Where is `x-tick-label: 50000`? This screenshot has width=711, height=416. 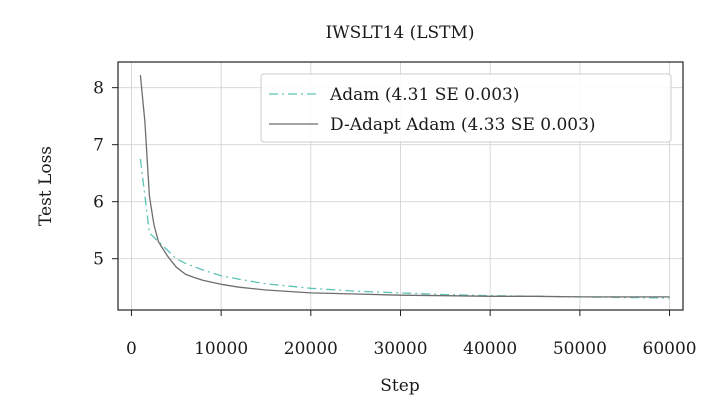 x-tick-label: 50000 is located at coordinates (580, 349).